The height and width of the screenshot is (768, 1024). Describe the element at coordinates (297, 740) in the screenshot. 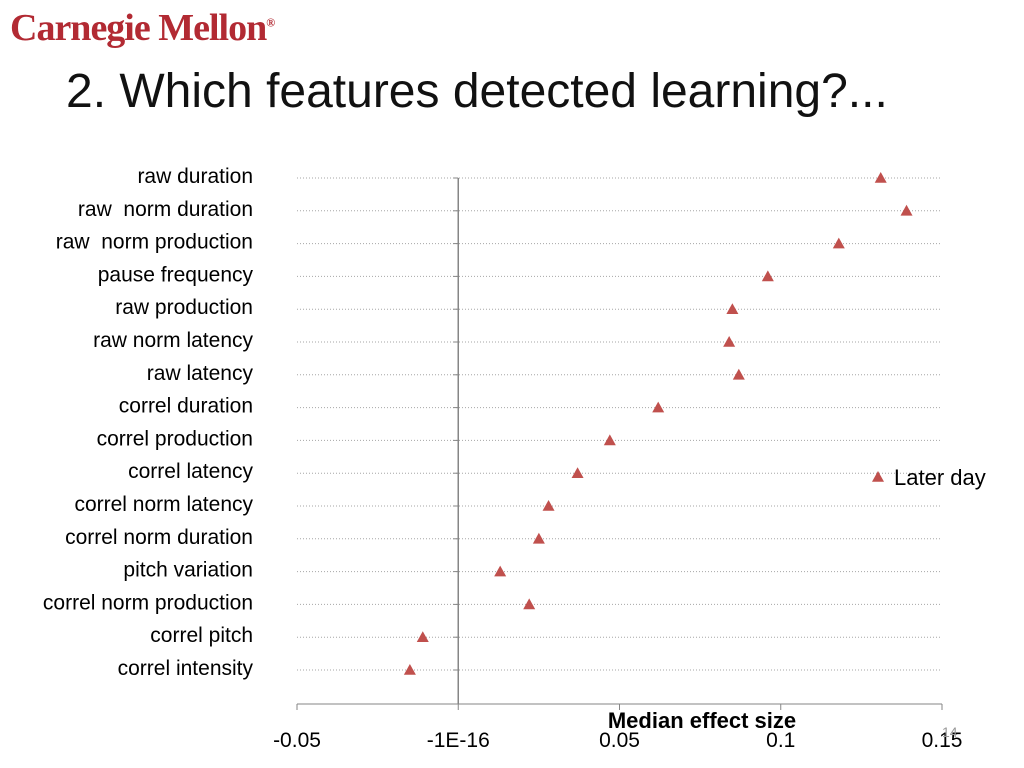

I see `x-tick-label: -0.05` at that location.